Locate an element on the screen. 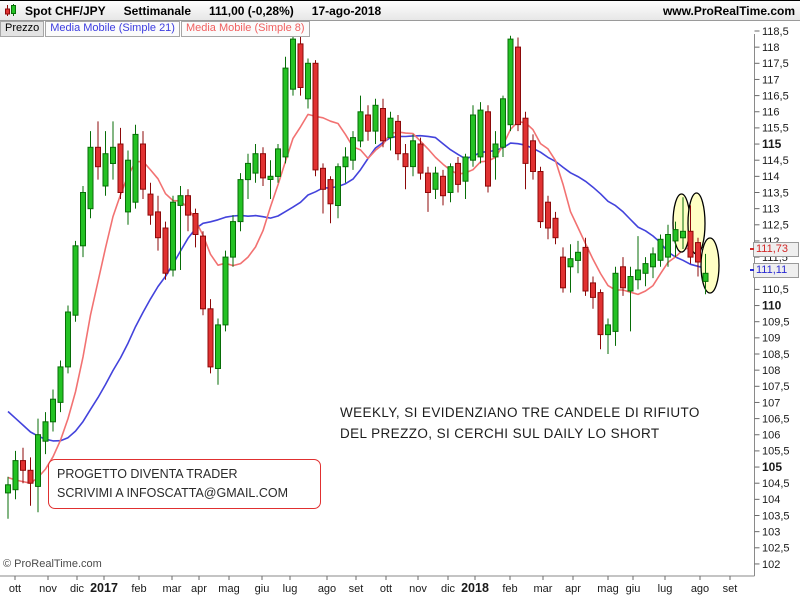  prorealtime-site-link: www.ProRealTime.com is located at coordinates (728, 10).